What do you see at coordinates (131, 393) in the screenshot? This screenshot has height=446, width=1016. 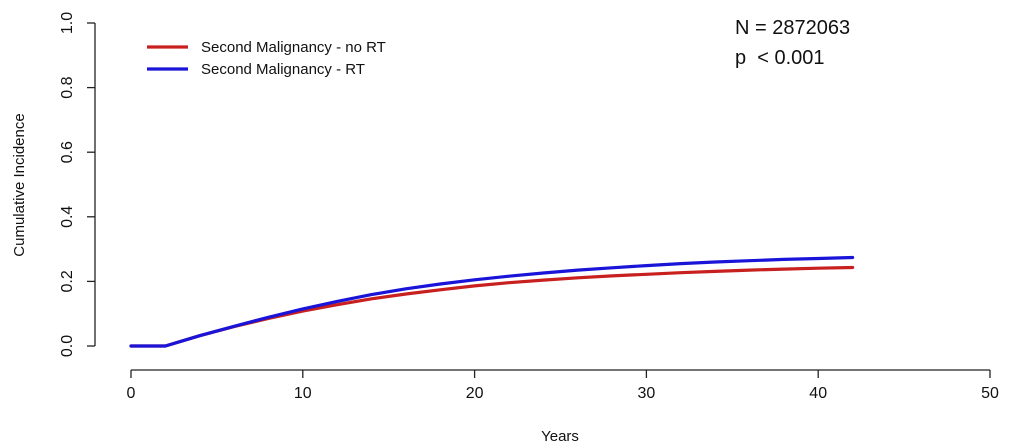 I see `x-tick-label: 0` at bounding box center [131, 393].